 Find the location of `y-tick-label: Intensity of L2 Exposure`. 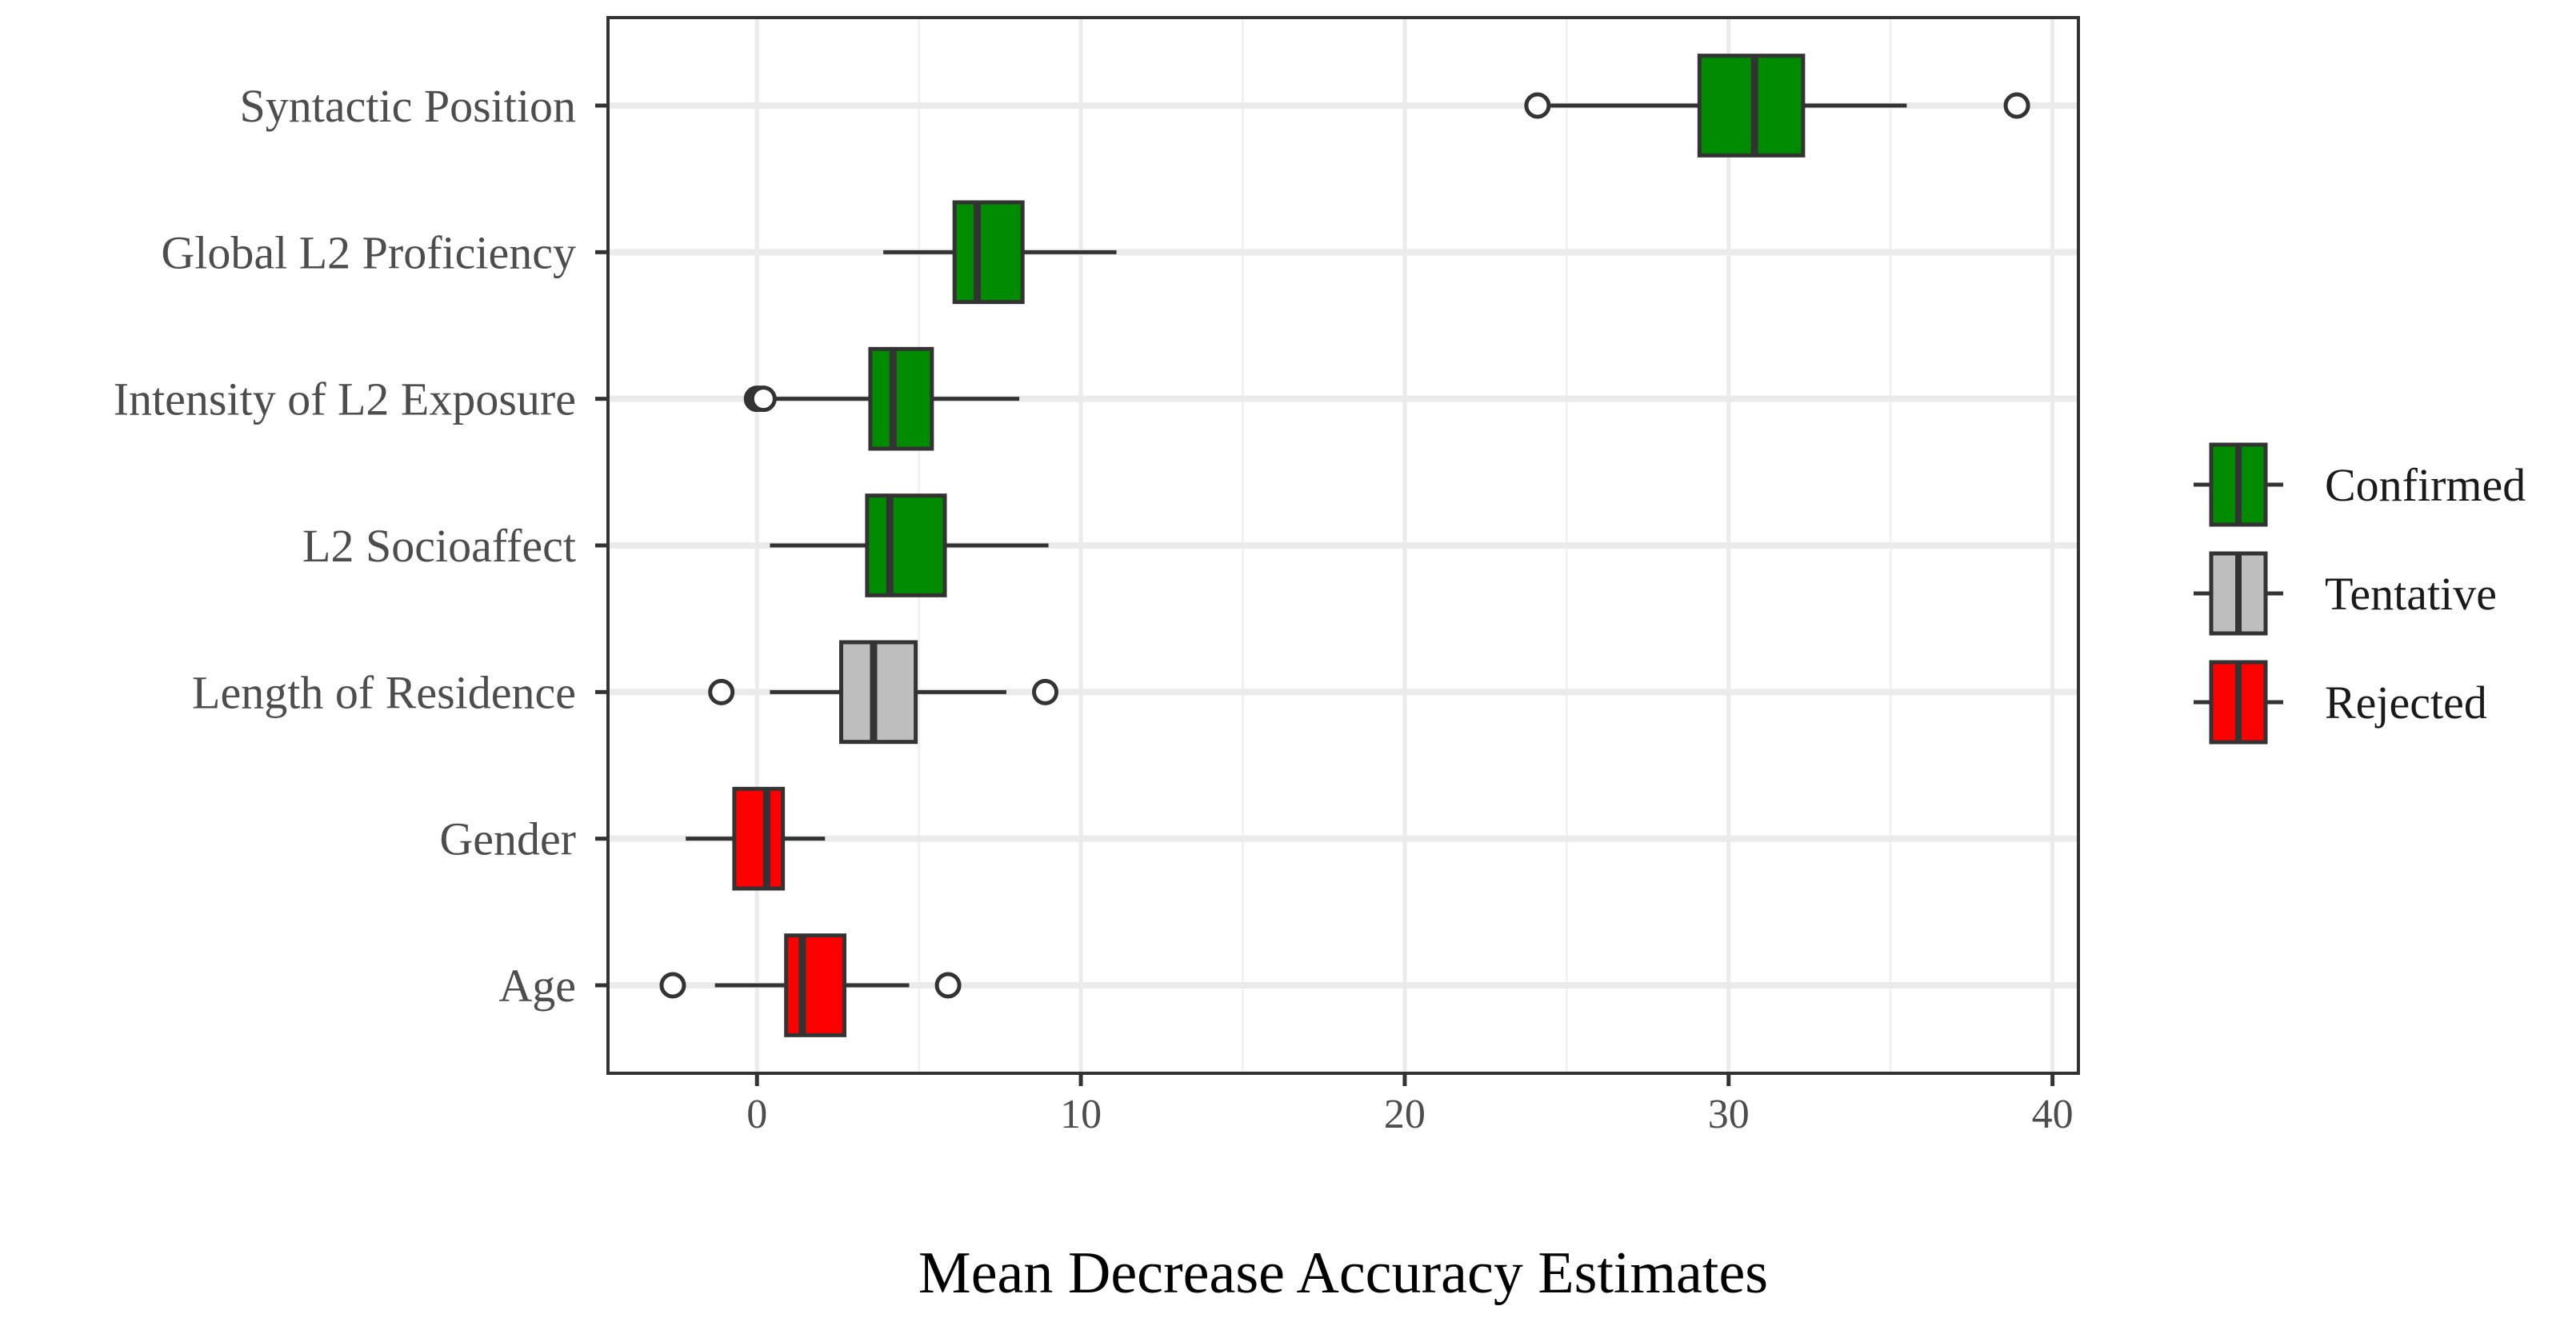

y-tick-label: Intensity of L2 Exposure is located at coordinates (345, 399).